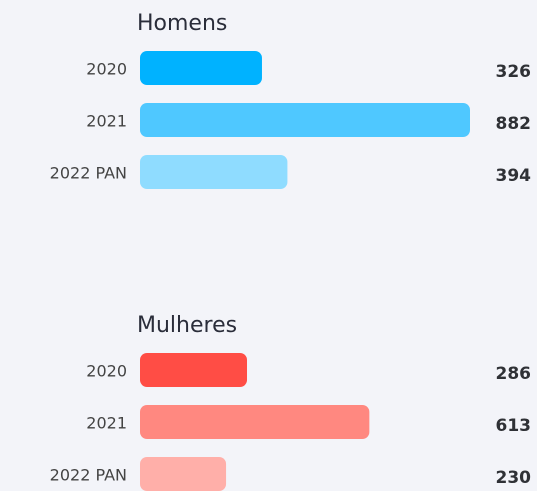 The image size is (537, 491). I want to click on chart-title: Mulheres, so click(187, 325).